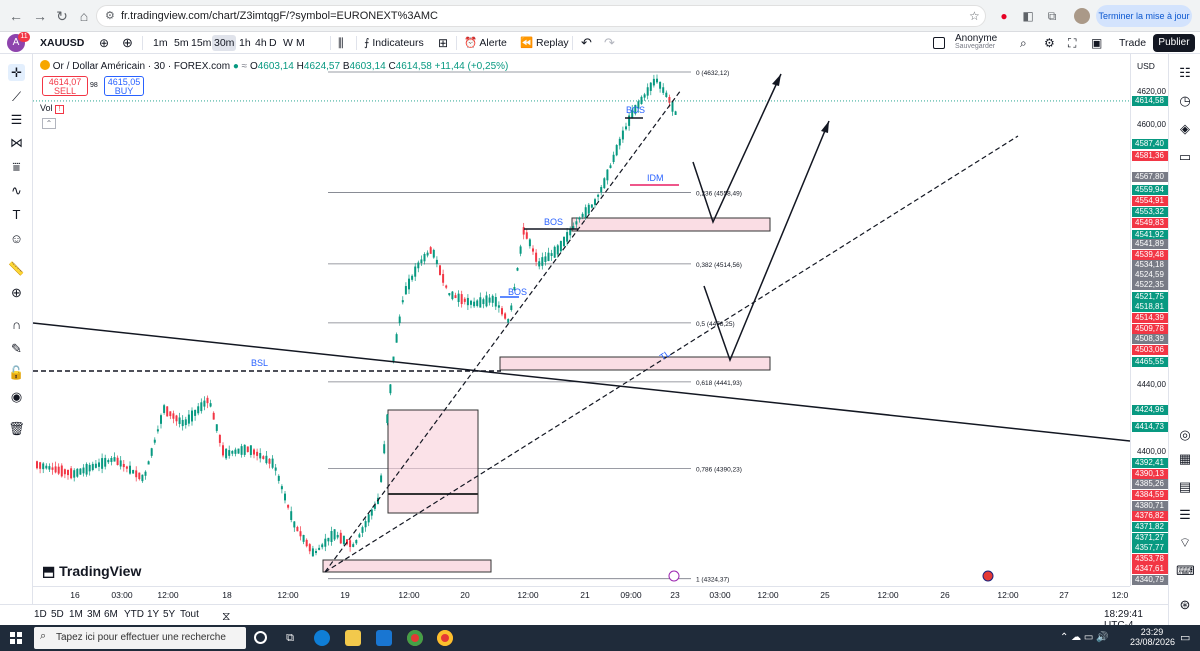  Describe the element at coordinates (16, 96) in the screenshot. I see `trendline-icon: ⟋` at that location.